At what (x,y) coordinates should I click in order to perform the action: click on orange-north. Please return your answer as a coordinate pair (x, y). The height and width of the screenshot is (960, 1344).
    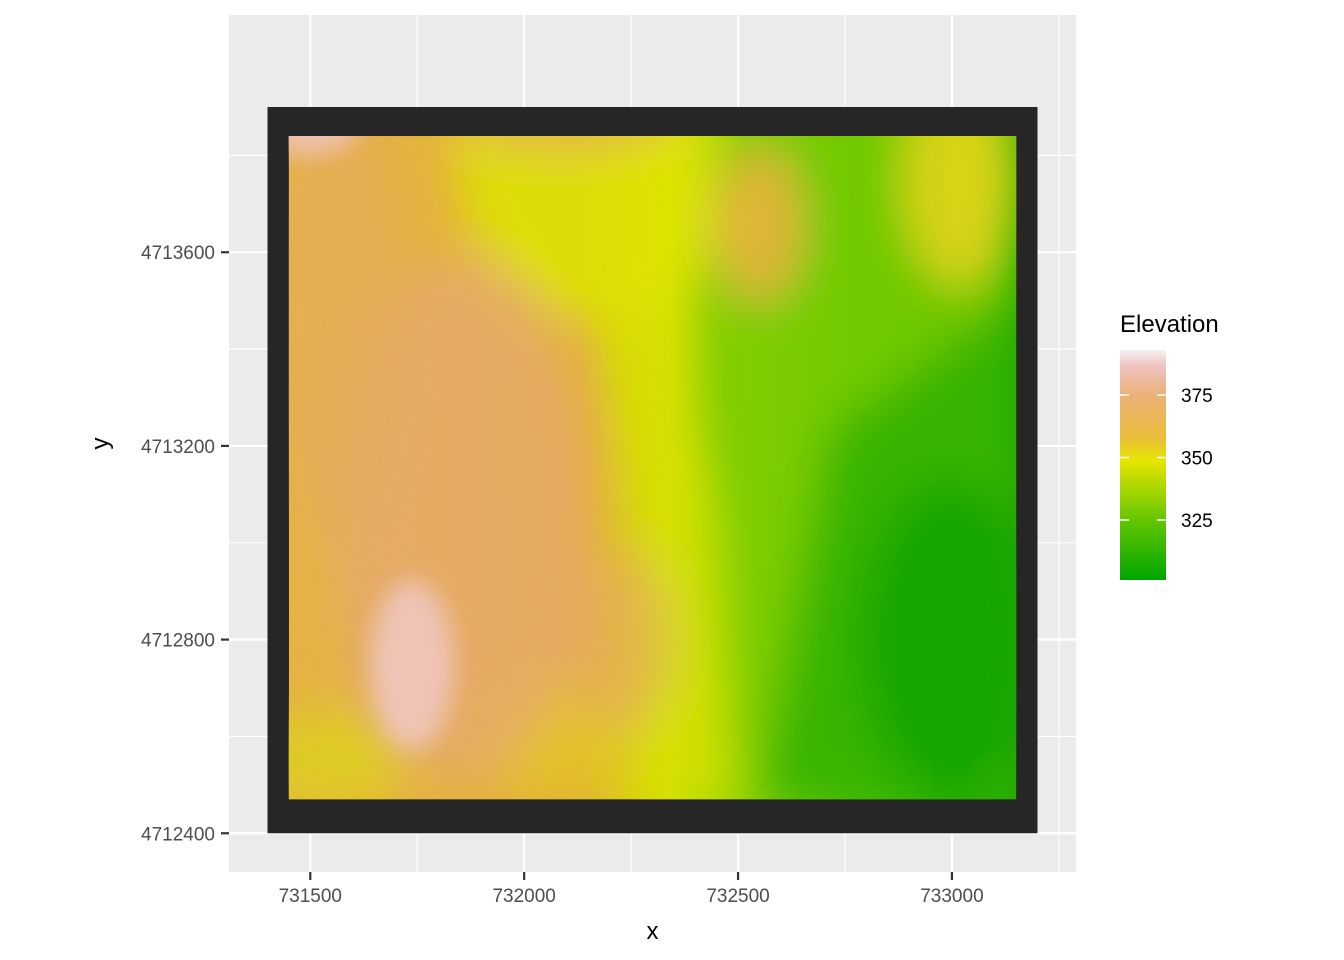
    Looking at the image, I should click on (560, 143).